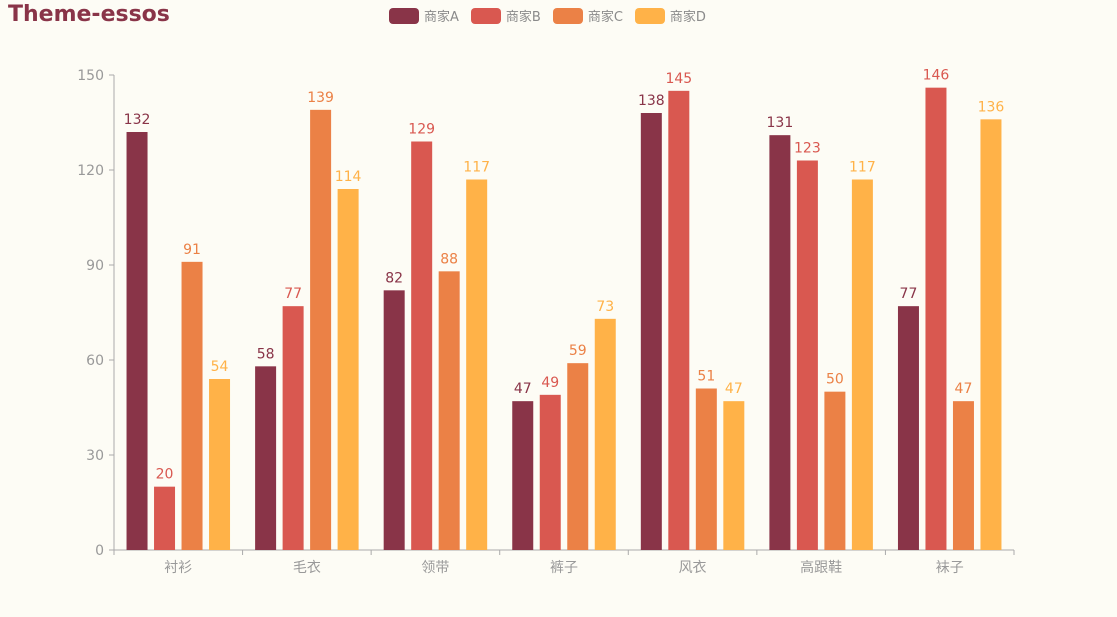 Image resolution: width=1117 pixels, height=617 pixels. What do you see at coordinates (89, 14) in the screenshot?
I see `chart-title: Theme-essos` at bounding box center [89, 14].